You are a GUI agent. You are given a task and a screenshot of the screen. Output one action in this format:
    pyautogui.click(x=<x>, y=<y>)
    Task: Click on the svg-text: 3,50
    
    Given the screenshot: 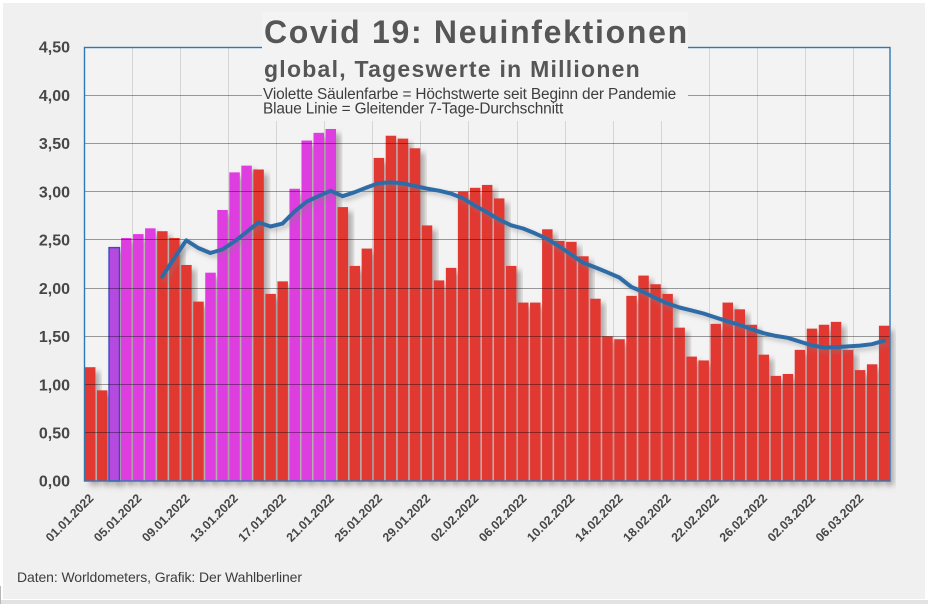 What is the action you would take?
    pyautogui.click(x=54, y=144)
    